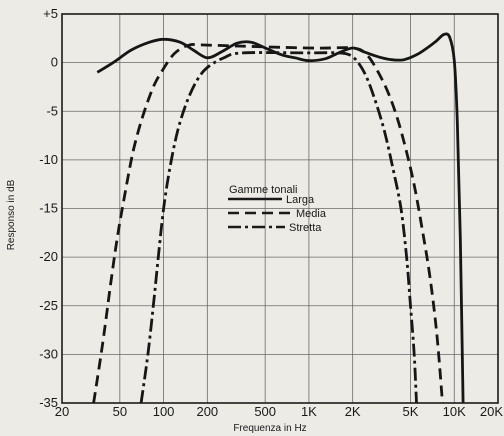 Image resolution: width=504 pixels, height=436 pixels. Describe the element at coordinates (265, 411) in the screenshot. I see `x-tick-label: 500` at that location.